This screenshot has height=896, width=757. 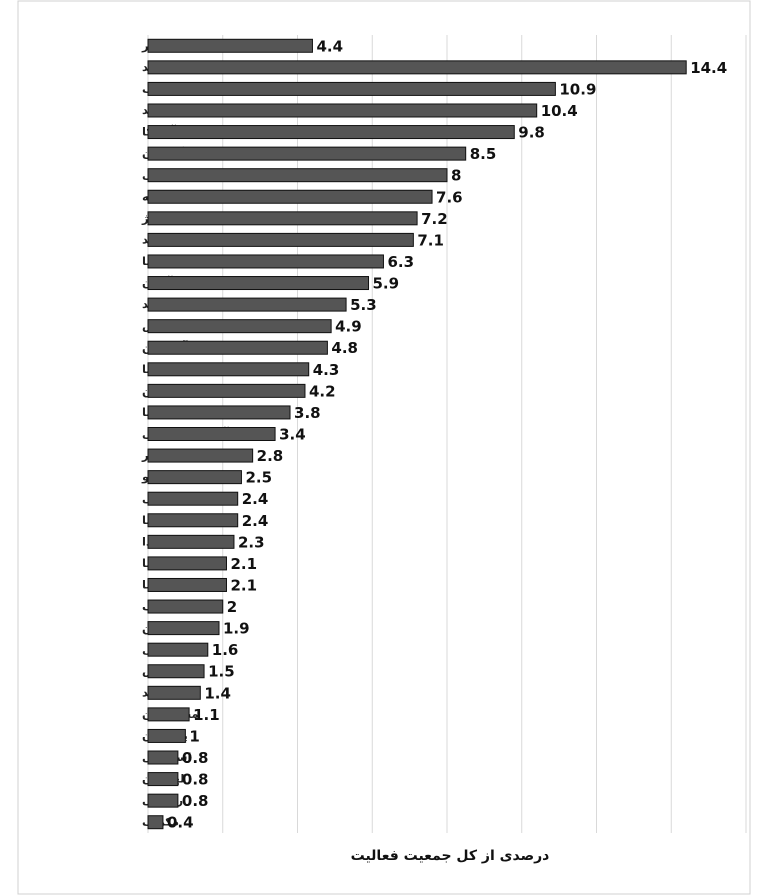 What do you see at coordinates (363, 305) in the screenshot?
I see `value-label: 5.3` at bounding box center [363, 305].